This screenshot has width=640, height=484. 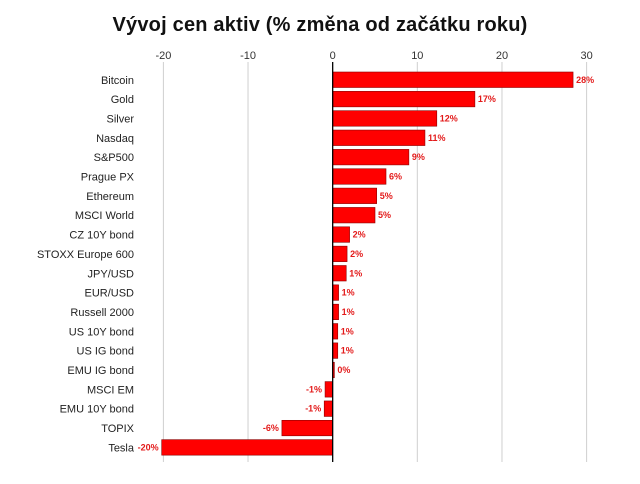 I want to click on category-label: Ethereum, so click(x=110, y=197).